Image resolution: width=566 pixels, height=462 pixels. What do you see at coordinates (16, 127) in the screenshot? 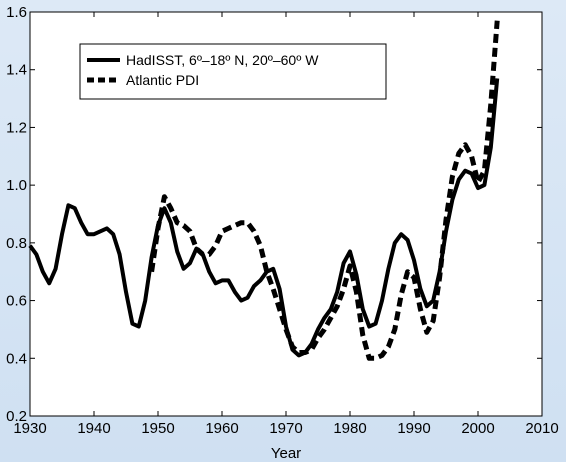
I see `y-tick-label: 1.2` at bounding box center [16, 127].